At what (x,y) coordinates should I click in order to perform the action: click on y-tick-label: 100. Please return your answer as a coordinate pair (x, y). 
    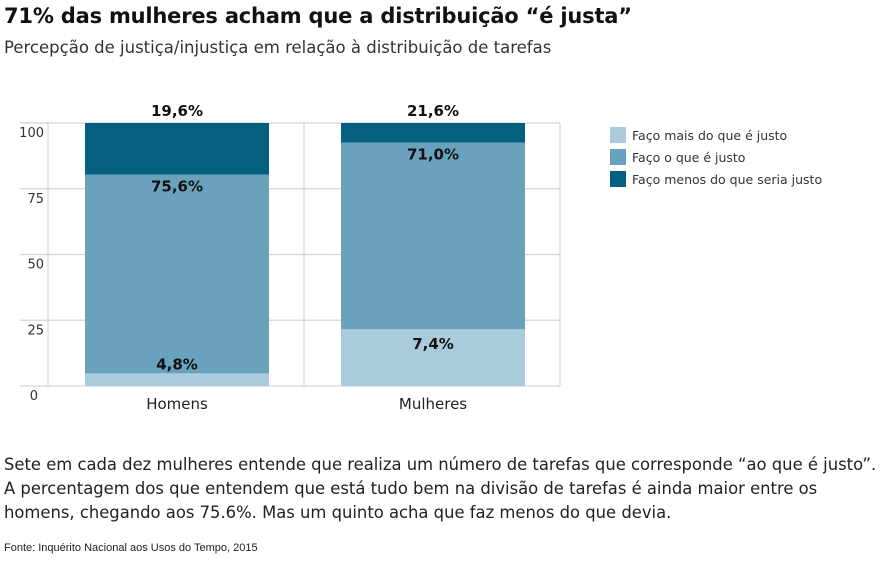
    Looking at the image, I should click on (31, 133).